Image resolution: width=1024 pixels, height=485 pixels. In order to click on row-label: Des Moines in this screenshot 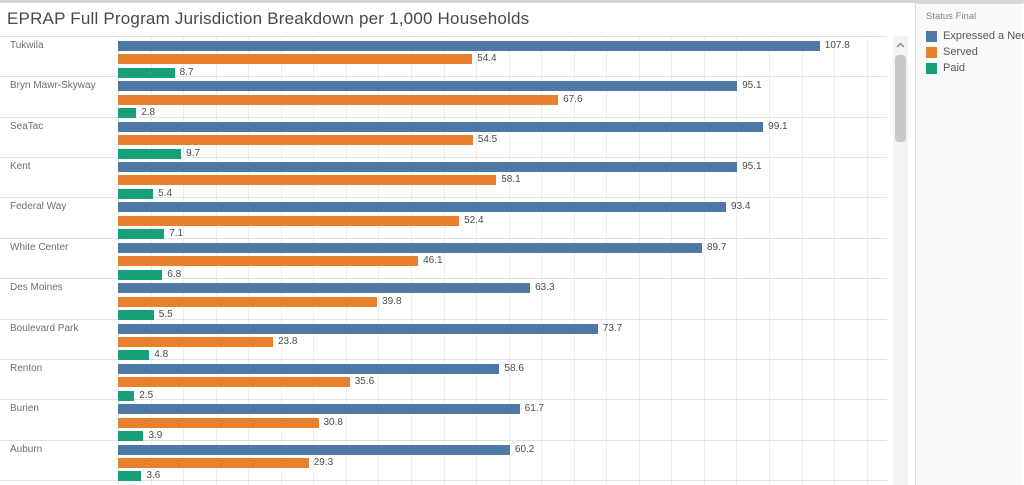, I will do `click(36, 288)`.